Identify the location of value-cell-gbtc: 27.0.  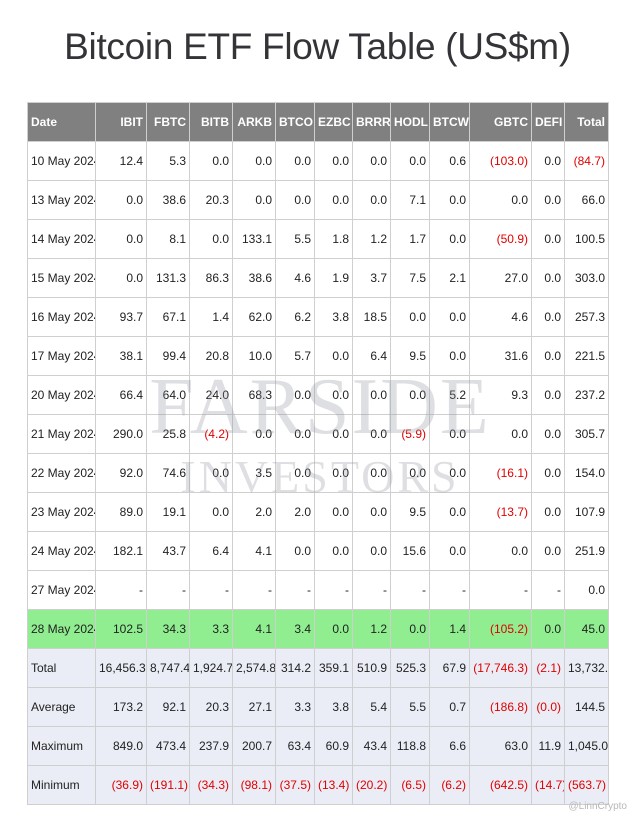
(500, 278).